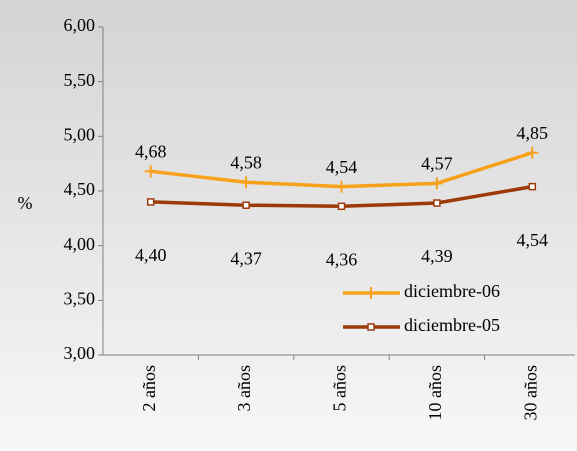  Describe the element at coordinates (342, 259) in the screenshot. I see `data-label: 4,36` at that location.